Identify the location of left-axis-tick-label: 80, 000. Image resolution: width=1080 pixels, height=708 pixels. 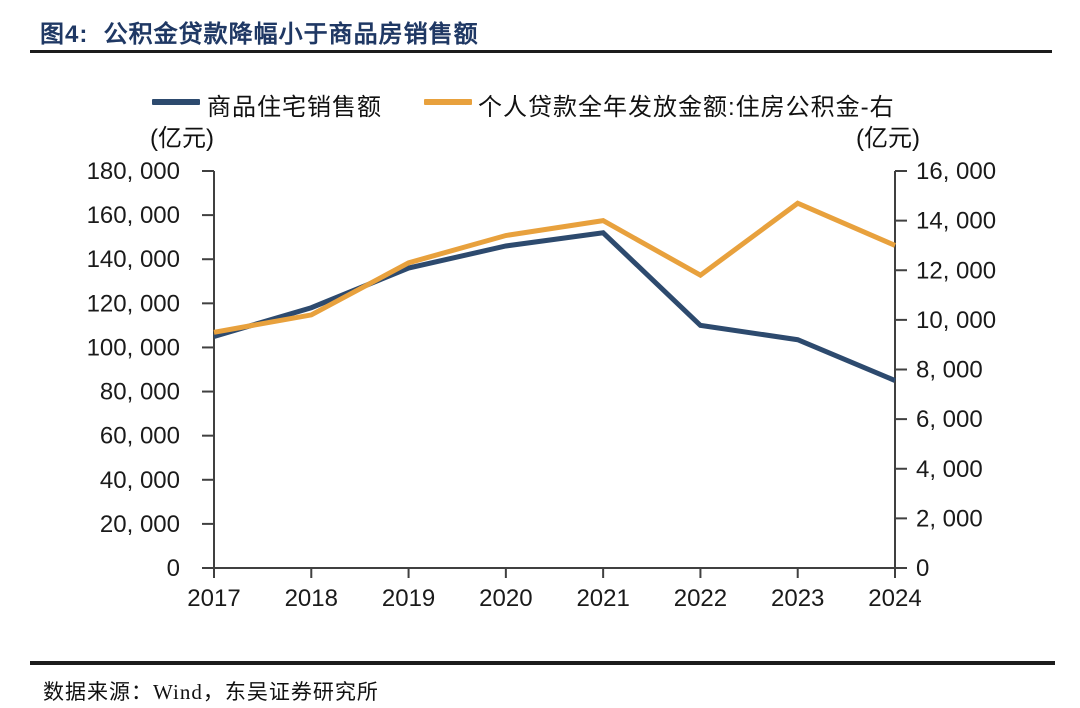
(140, 392).